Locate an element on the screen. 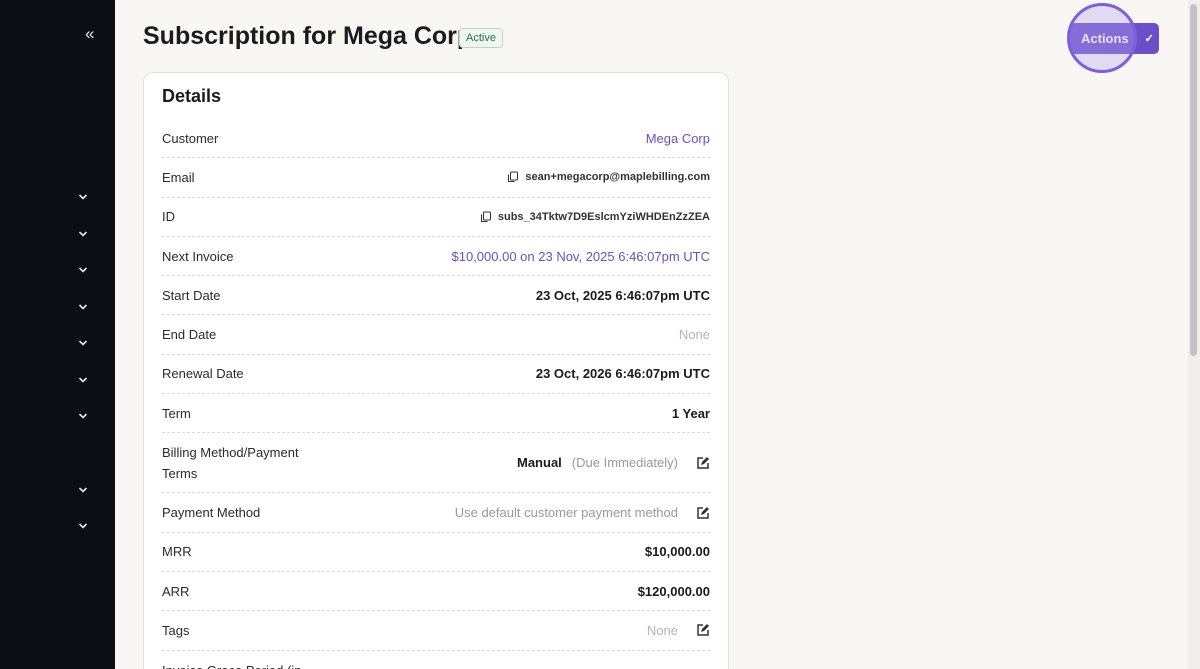 Image resolution: width=1200 pixels, height=669 pixels. row-mrr: MRR $10,000.00 is located at coordinates (436, 552).